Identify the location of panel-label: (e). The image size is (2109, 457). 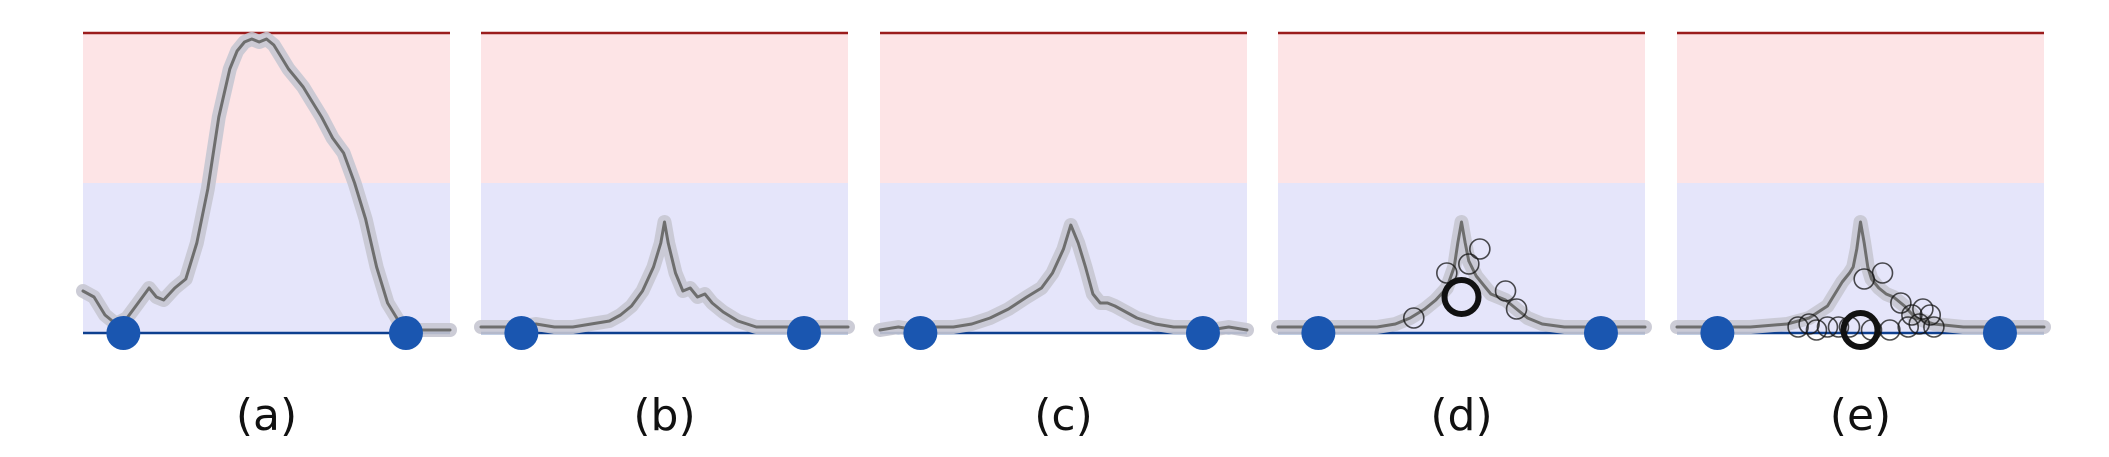
(1860, 415).